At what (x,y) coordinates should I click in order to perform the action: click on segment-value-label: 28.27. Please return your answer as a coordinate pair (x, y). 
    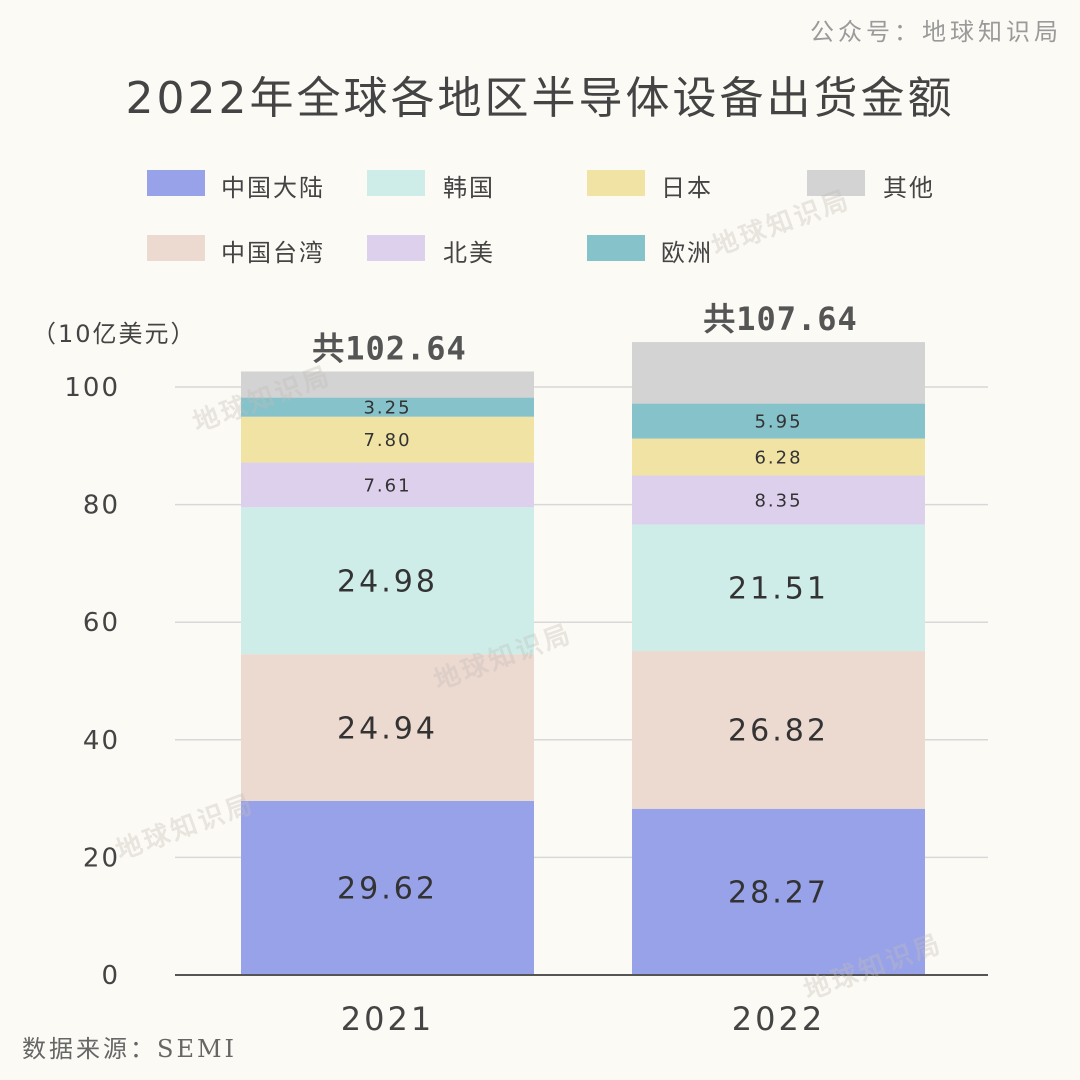
    Looking at the image, I should click on (778, 893).